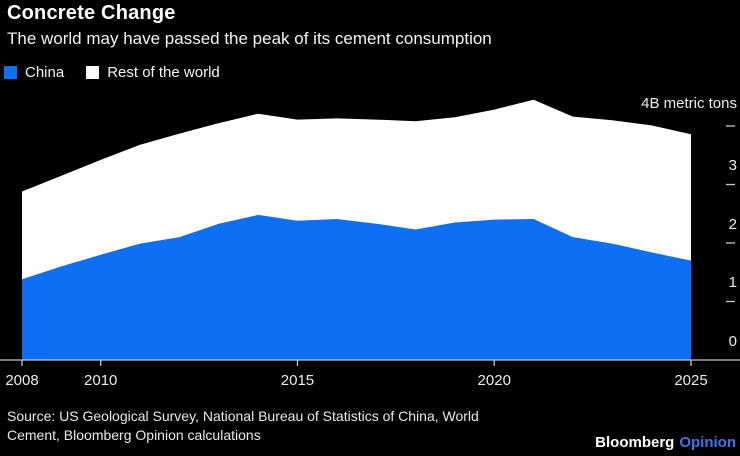  What do you see at coordinates (494, 380) in the screenshot?
I see `x-tick-label-2020: 2020` at bounding box center [494, 380].